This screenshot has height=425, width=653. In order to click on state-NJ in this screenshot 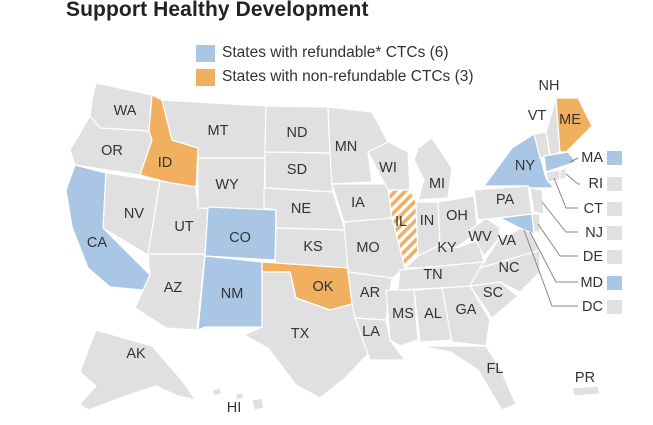, I will do `click(537, 201)`.